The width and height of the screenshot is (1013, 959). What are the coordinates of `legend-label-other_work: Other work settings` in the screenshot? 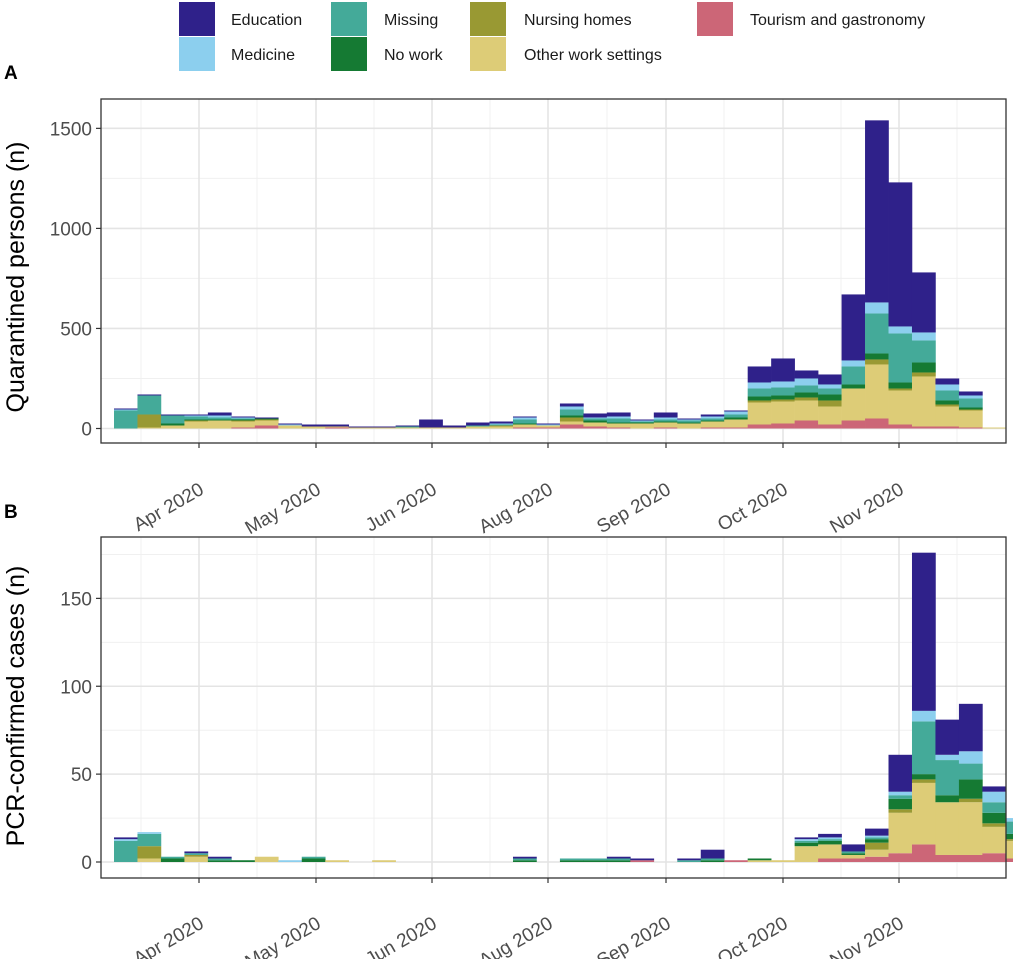 It's located at (593, 55).